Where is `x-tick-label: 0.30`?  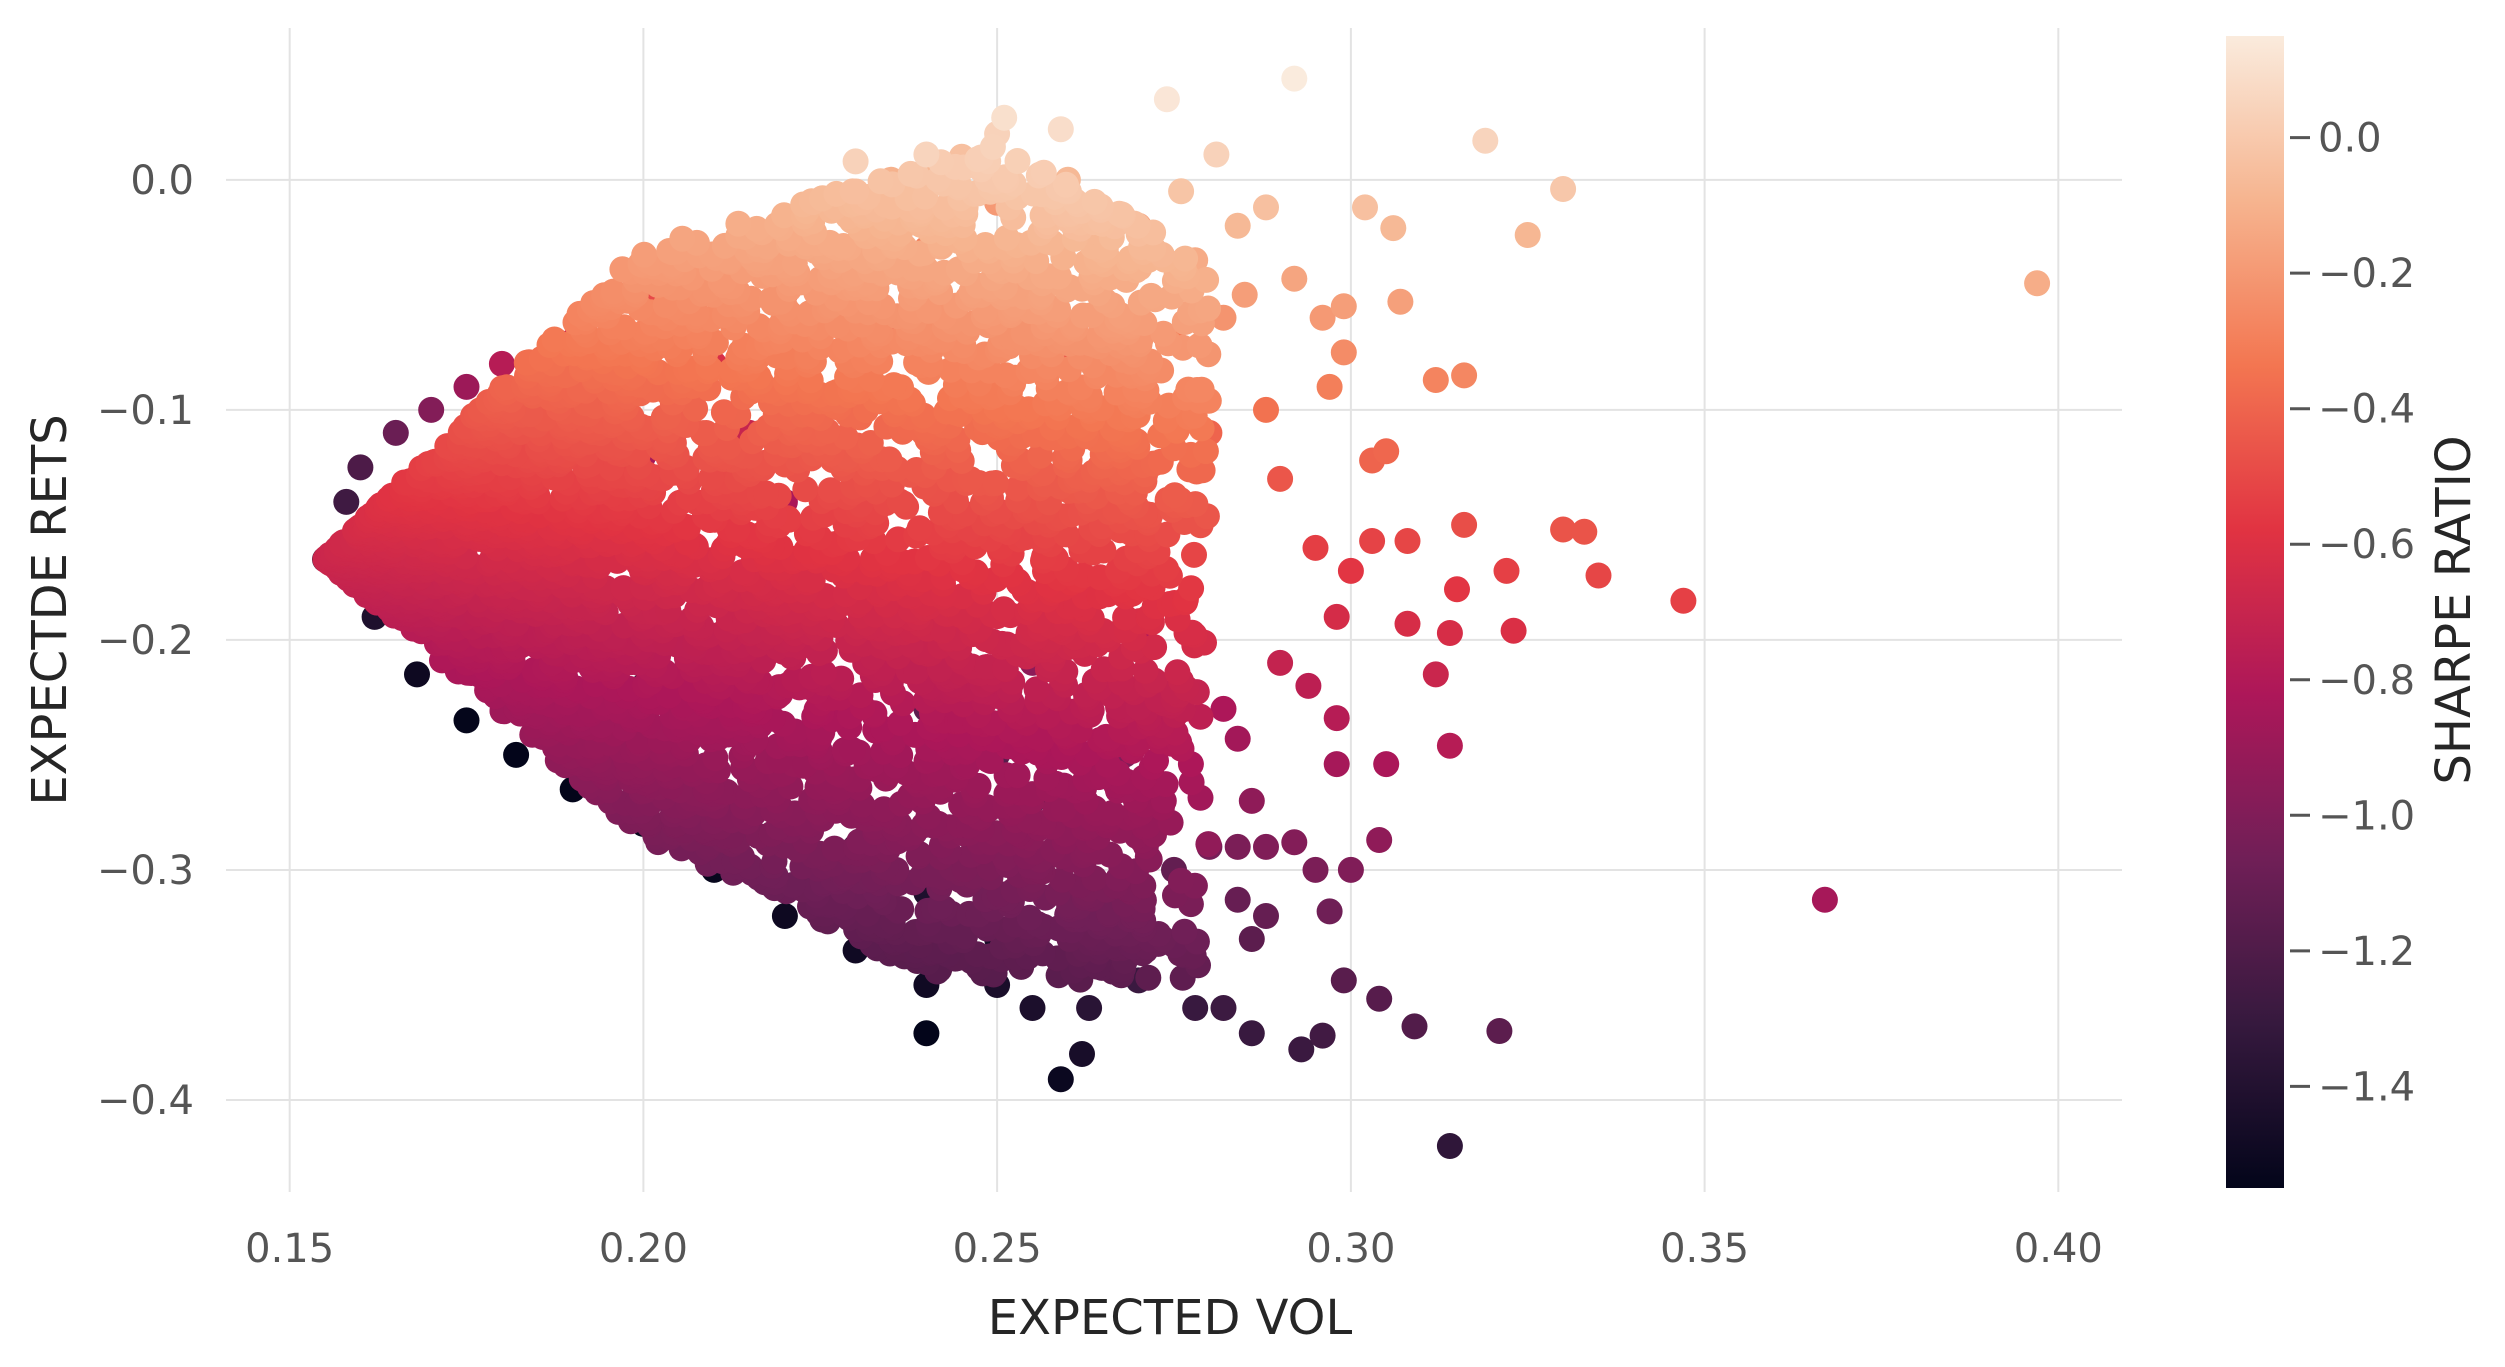 x-tick-label: 0.30 is located at coordinates (1350, 1249).